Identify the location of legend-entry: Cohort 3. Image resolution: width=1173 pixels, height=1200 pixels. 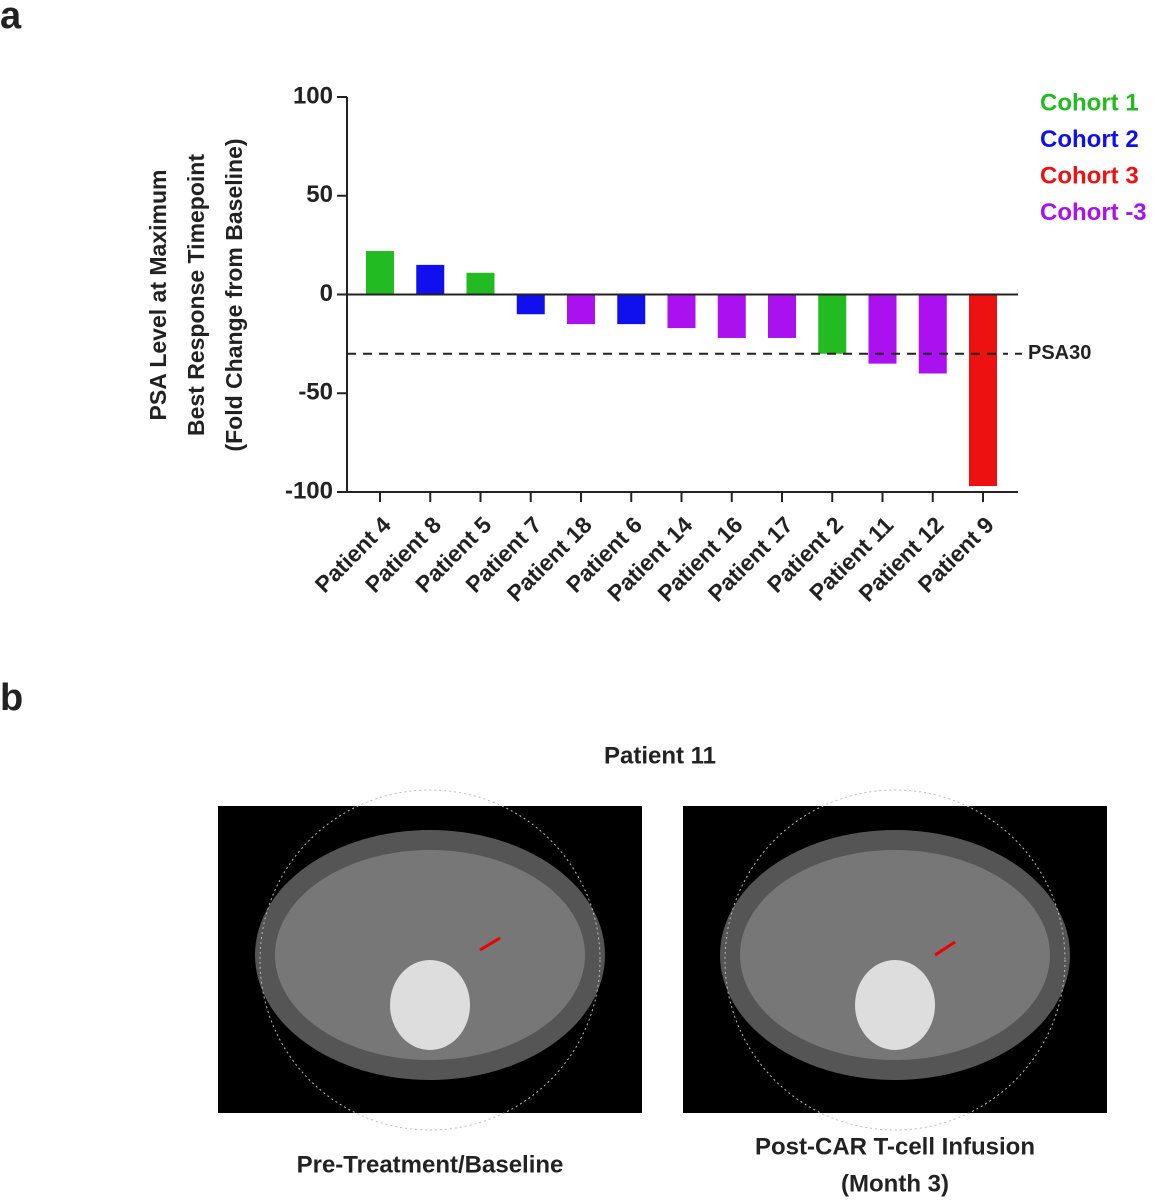
(1089, 175).